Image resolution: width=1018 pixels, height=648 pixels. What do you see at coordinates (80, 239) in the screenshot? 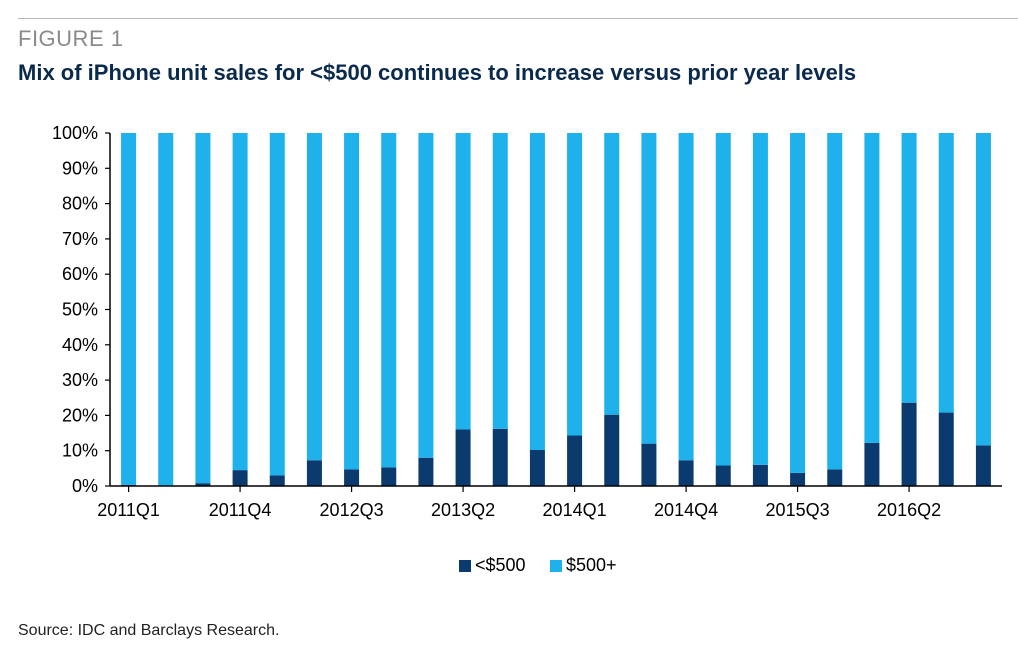
I see `y-tick-label: 70%` at bounding box center [80, 239].